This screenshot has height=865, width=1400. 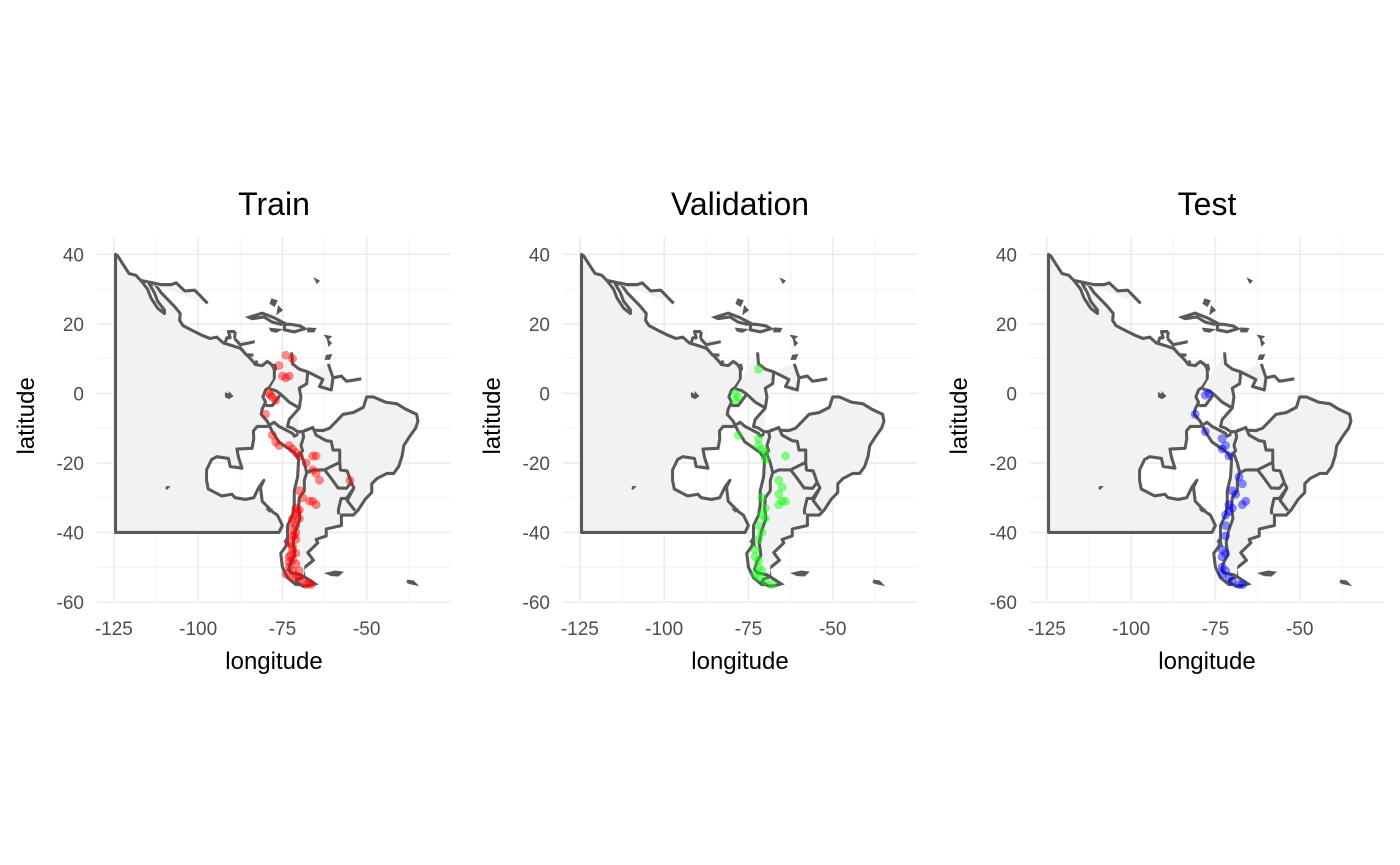 I want to click on x-tick-label: -125, so click(x=114, y=629).